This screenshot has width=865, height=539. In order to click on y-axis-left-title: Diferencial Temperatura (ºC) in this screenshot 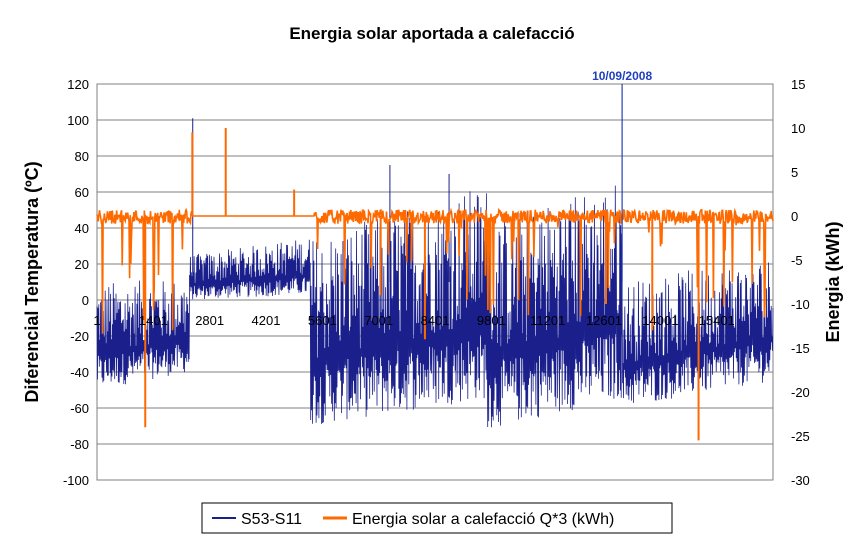, I will do `click(32, 281)`.